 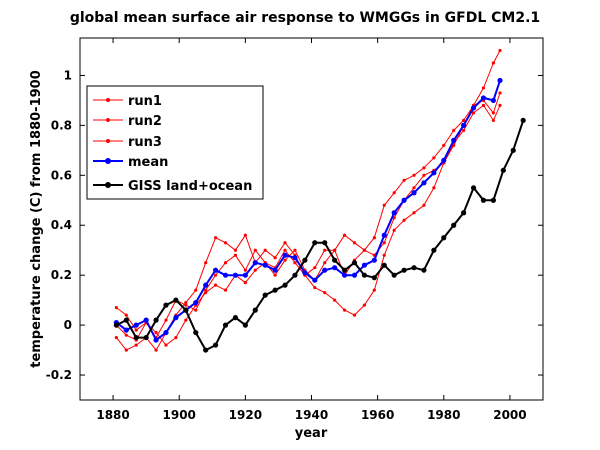 What do you see at coordinates (377, 415) in the screenshot?
I see `x-tick-label: 1960` at bounding box center [377, 415].